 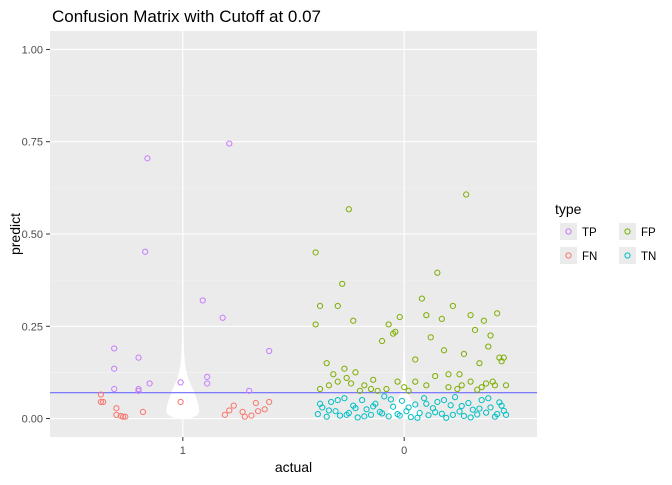 I want to click on legend-label-tn: TN, so click(x=648, y=257).